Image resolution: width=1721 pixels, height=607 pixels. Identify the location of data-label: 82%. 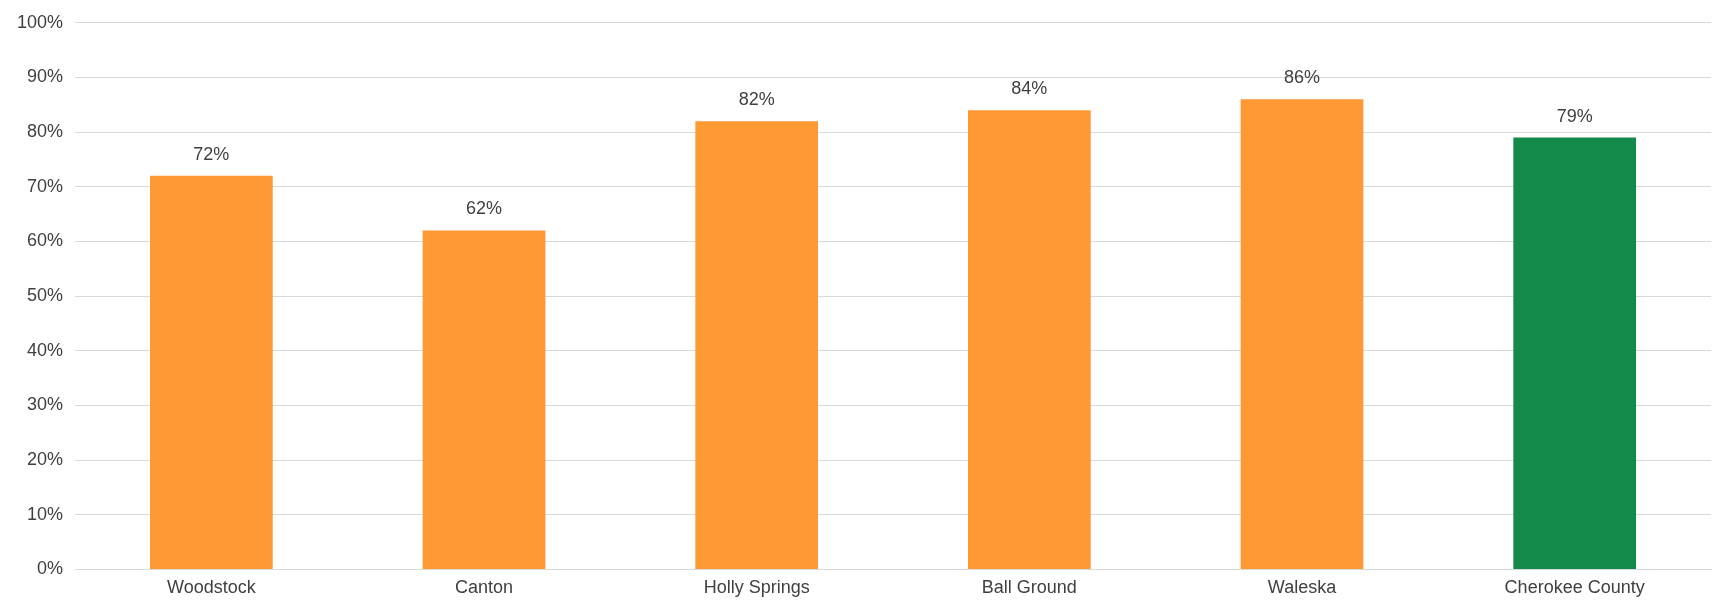
(756, 99).